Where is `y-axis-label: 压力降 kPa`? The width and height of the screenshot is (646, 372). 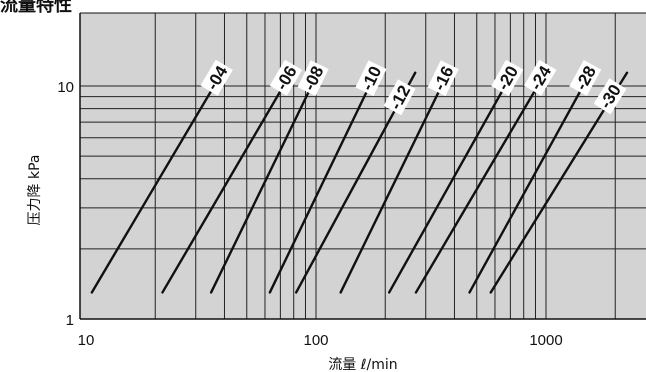
y-axis-label: 压力降 kPa is located at coordinates (35, 190).